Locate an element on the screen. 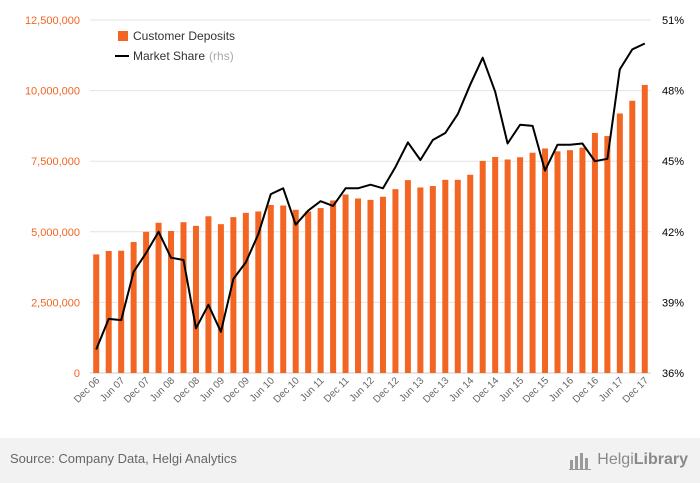 The width and height of the screenshot is (700, 483). x-axis-tick-label: Dec 16 is located at coordinates (586, 390).